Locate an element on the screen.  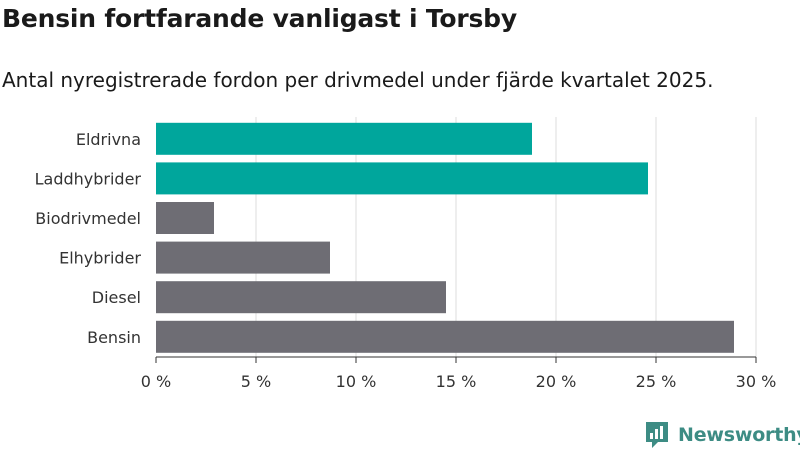
newsworthy-logo-icon is located at coordinates (657, 435).